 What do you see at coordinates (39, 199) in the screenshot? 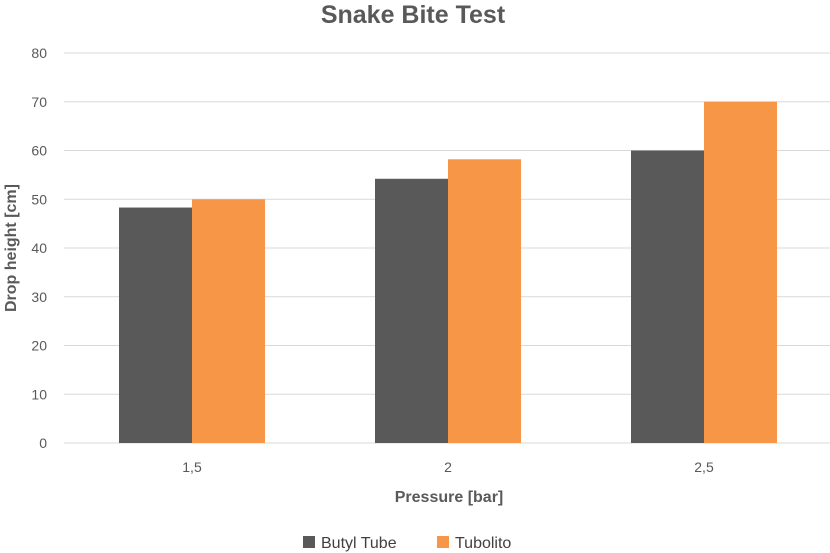
I see `y-tick-label: 50` at bounding box center [39, 199].